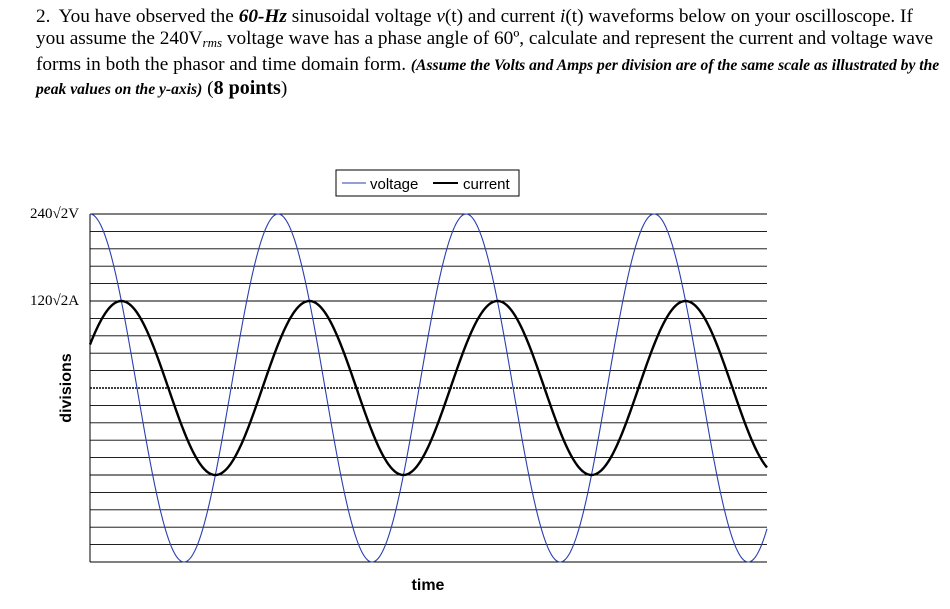 The width and height of the screenshot is (950, 609). I want to click on legend: voltage current, so click(427, 183).